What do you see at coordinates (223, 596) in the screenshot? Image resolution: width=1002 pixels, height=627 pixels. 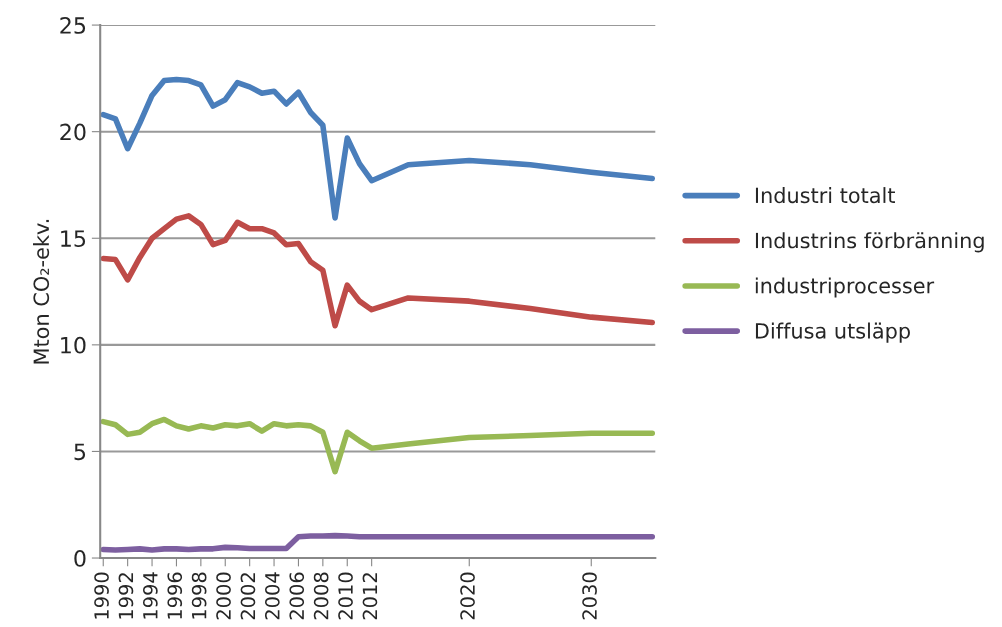 I see `x-tick-label: 2000` at bounding box center [223, 596].